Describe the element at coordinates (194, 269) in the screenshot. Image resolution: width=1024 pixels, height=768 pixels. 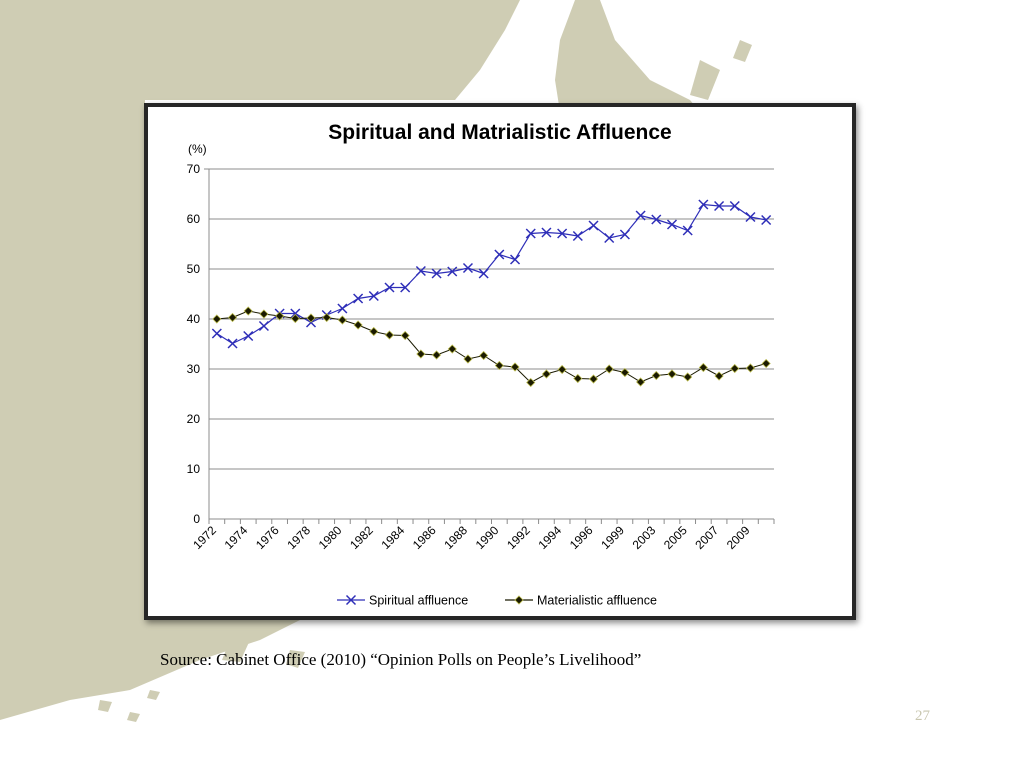
I see `y-tick-label: 50` at that location.